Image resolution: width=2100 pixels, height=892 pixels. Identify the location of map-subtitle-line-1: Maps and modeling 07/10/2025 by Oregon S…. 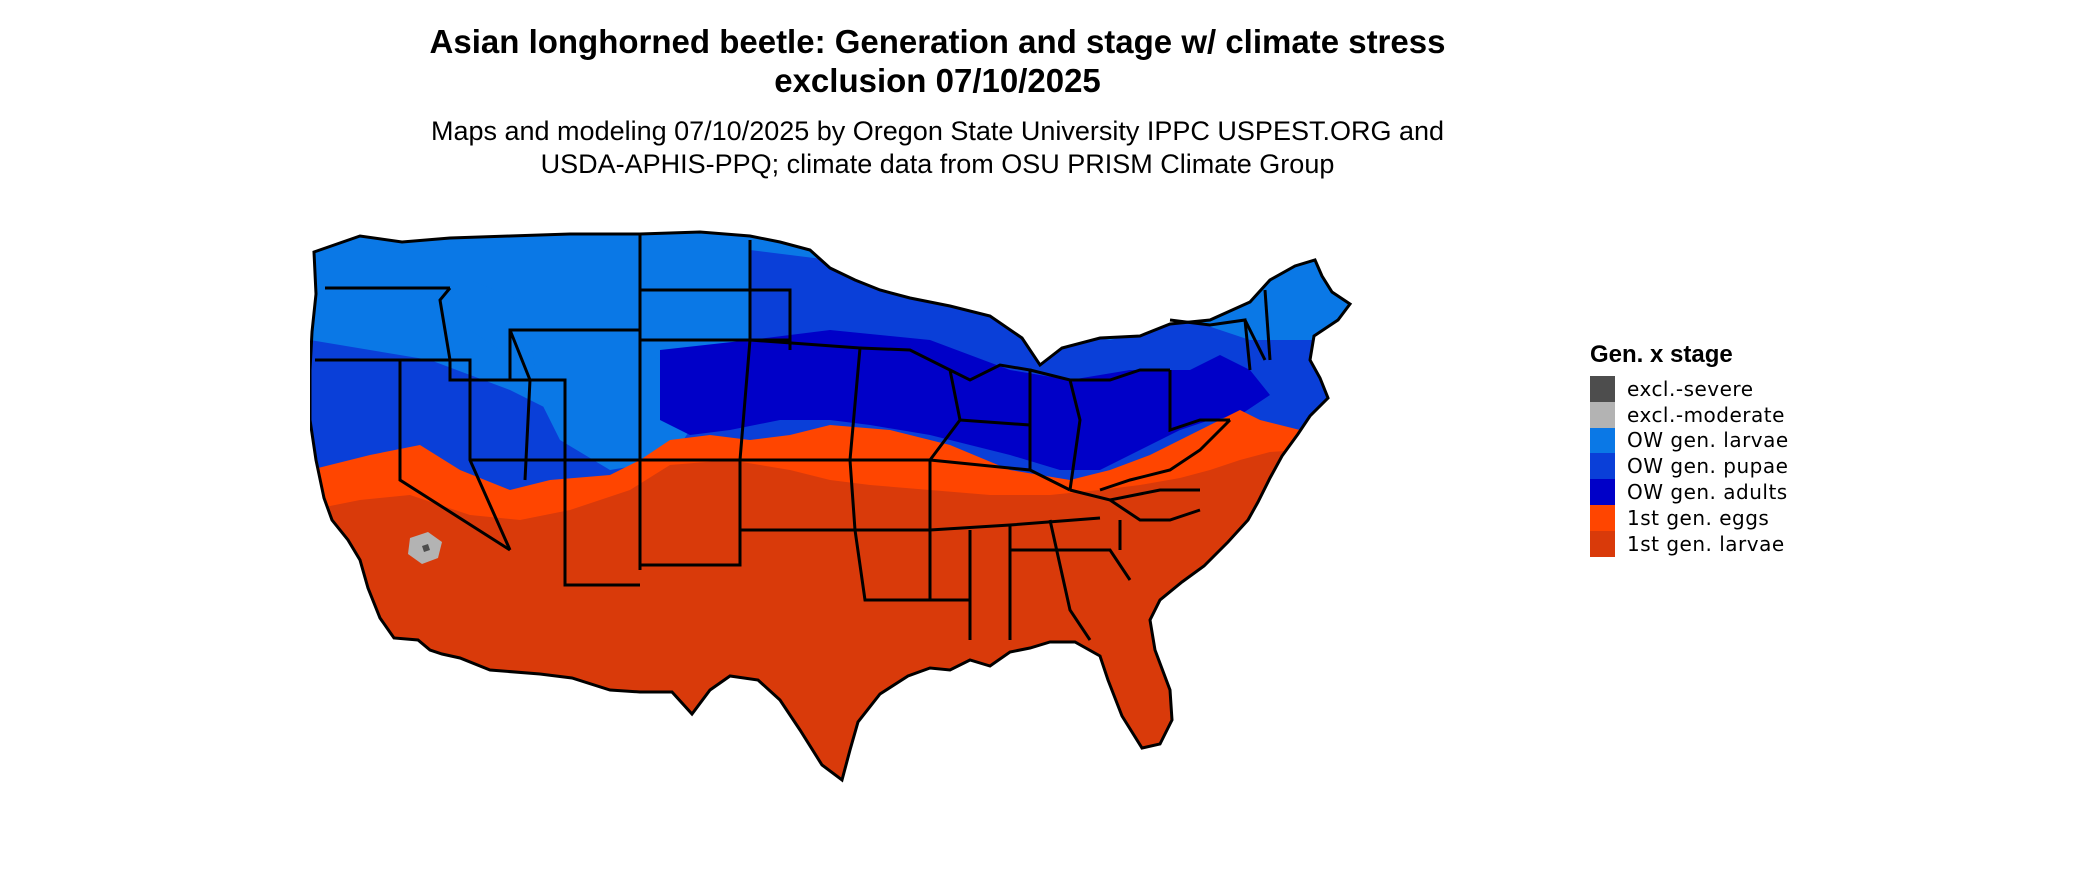
(937, 131).